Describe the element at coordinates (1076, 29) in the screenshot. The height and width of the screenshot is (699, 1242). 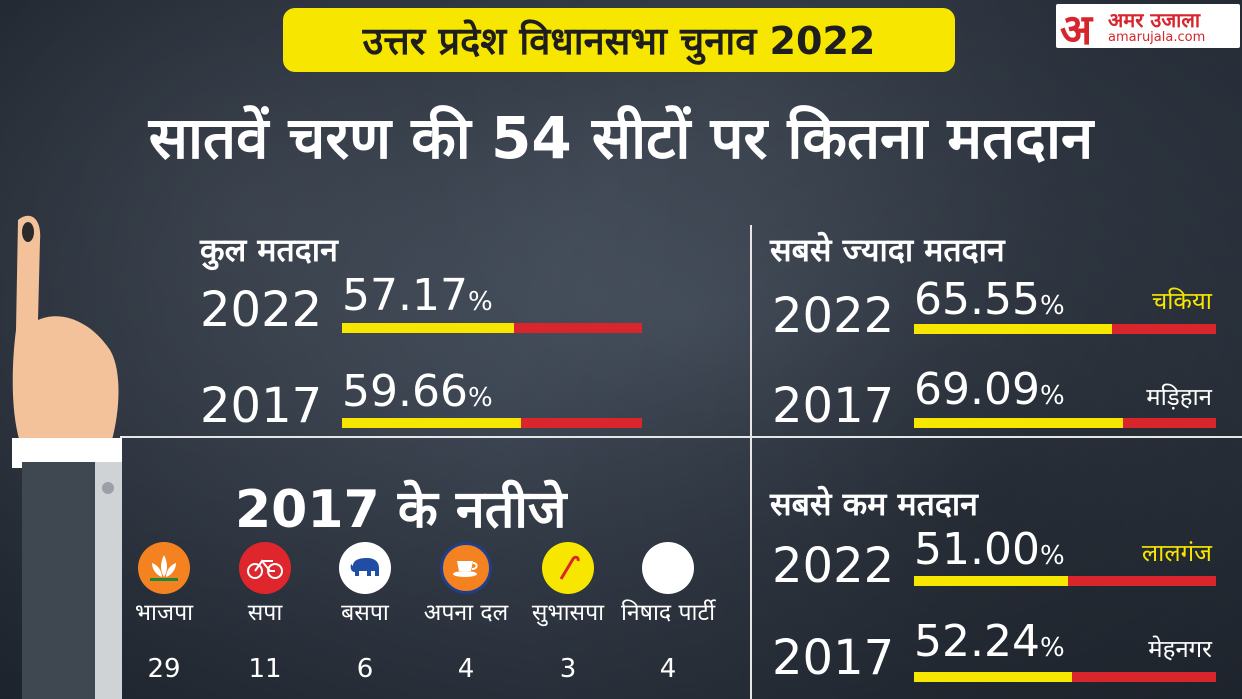
I see `logo-mark: अ` at that location.